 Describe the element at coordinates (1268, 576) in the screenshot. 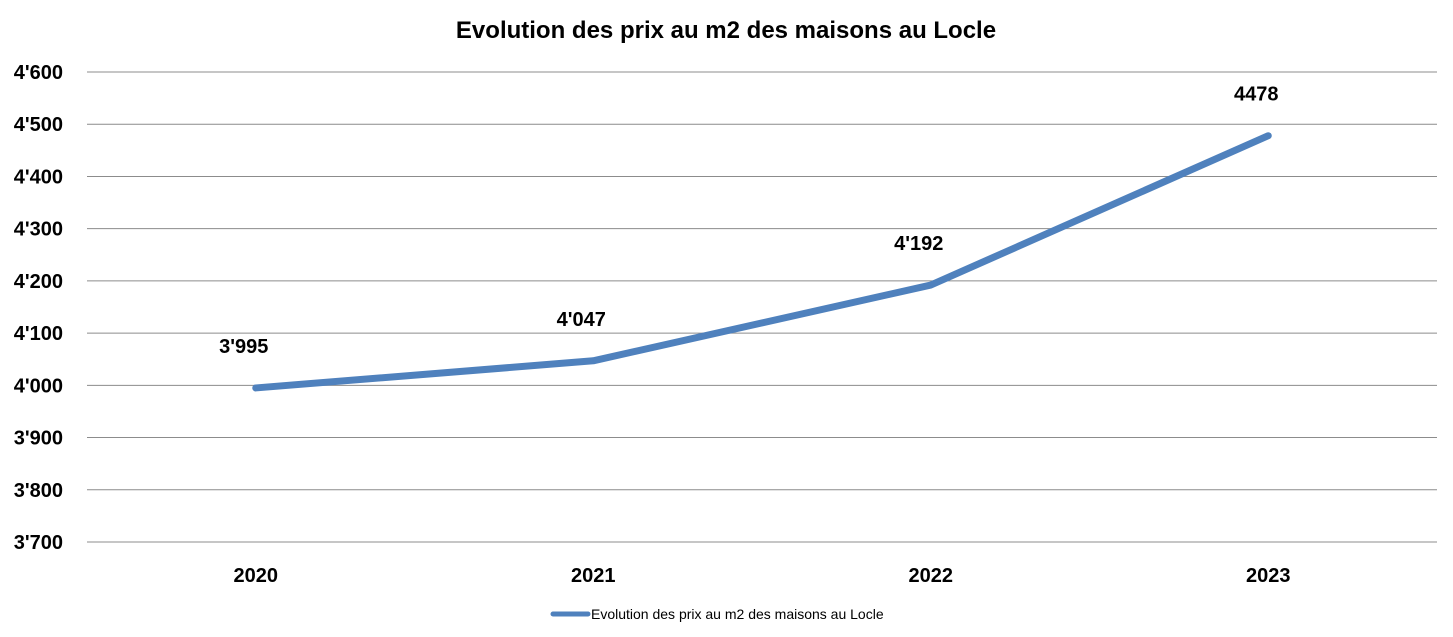

I see `x-tick-label: 2023` at that location.